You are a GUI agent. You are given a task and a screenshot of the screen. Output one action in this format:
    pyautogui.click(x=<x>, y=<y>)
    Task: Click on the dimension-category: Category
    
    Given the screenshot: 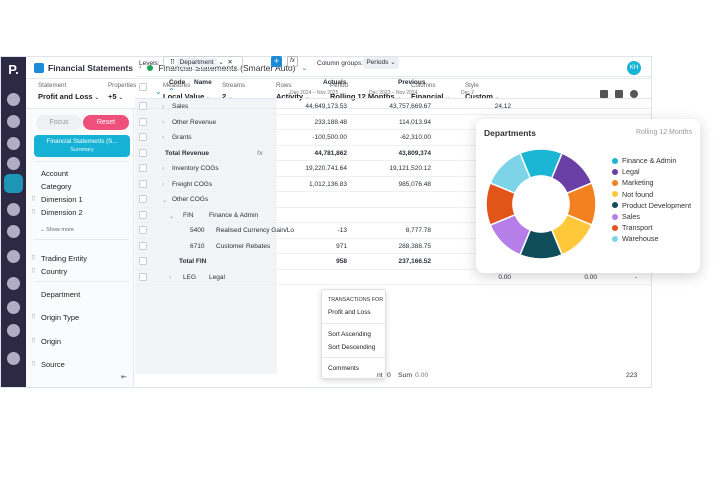 What is the action you would take?
    pyautogui.click(x=56, y=186)
    